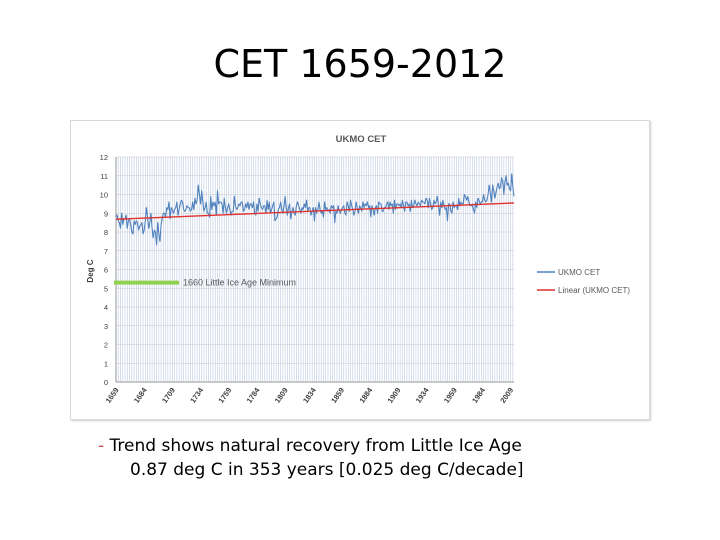 The height and width of the screenshot is (540, 720). I want to click on y-axis-label: Deg C, so click(90, 270).